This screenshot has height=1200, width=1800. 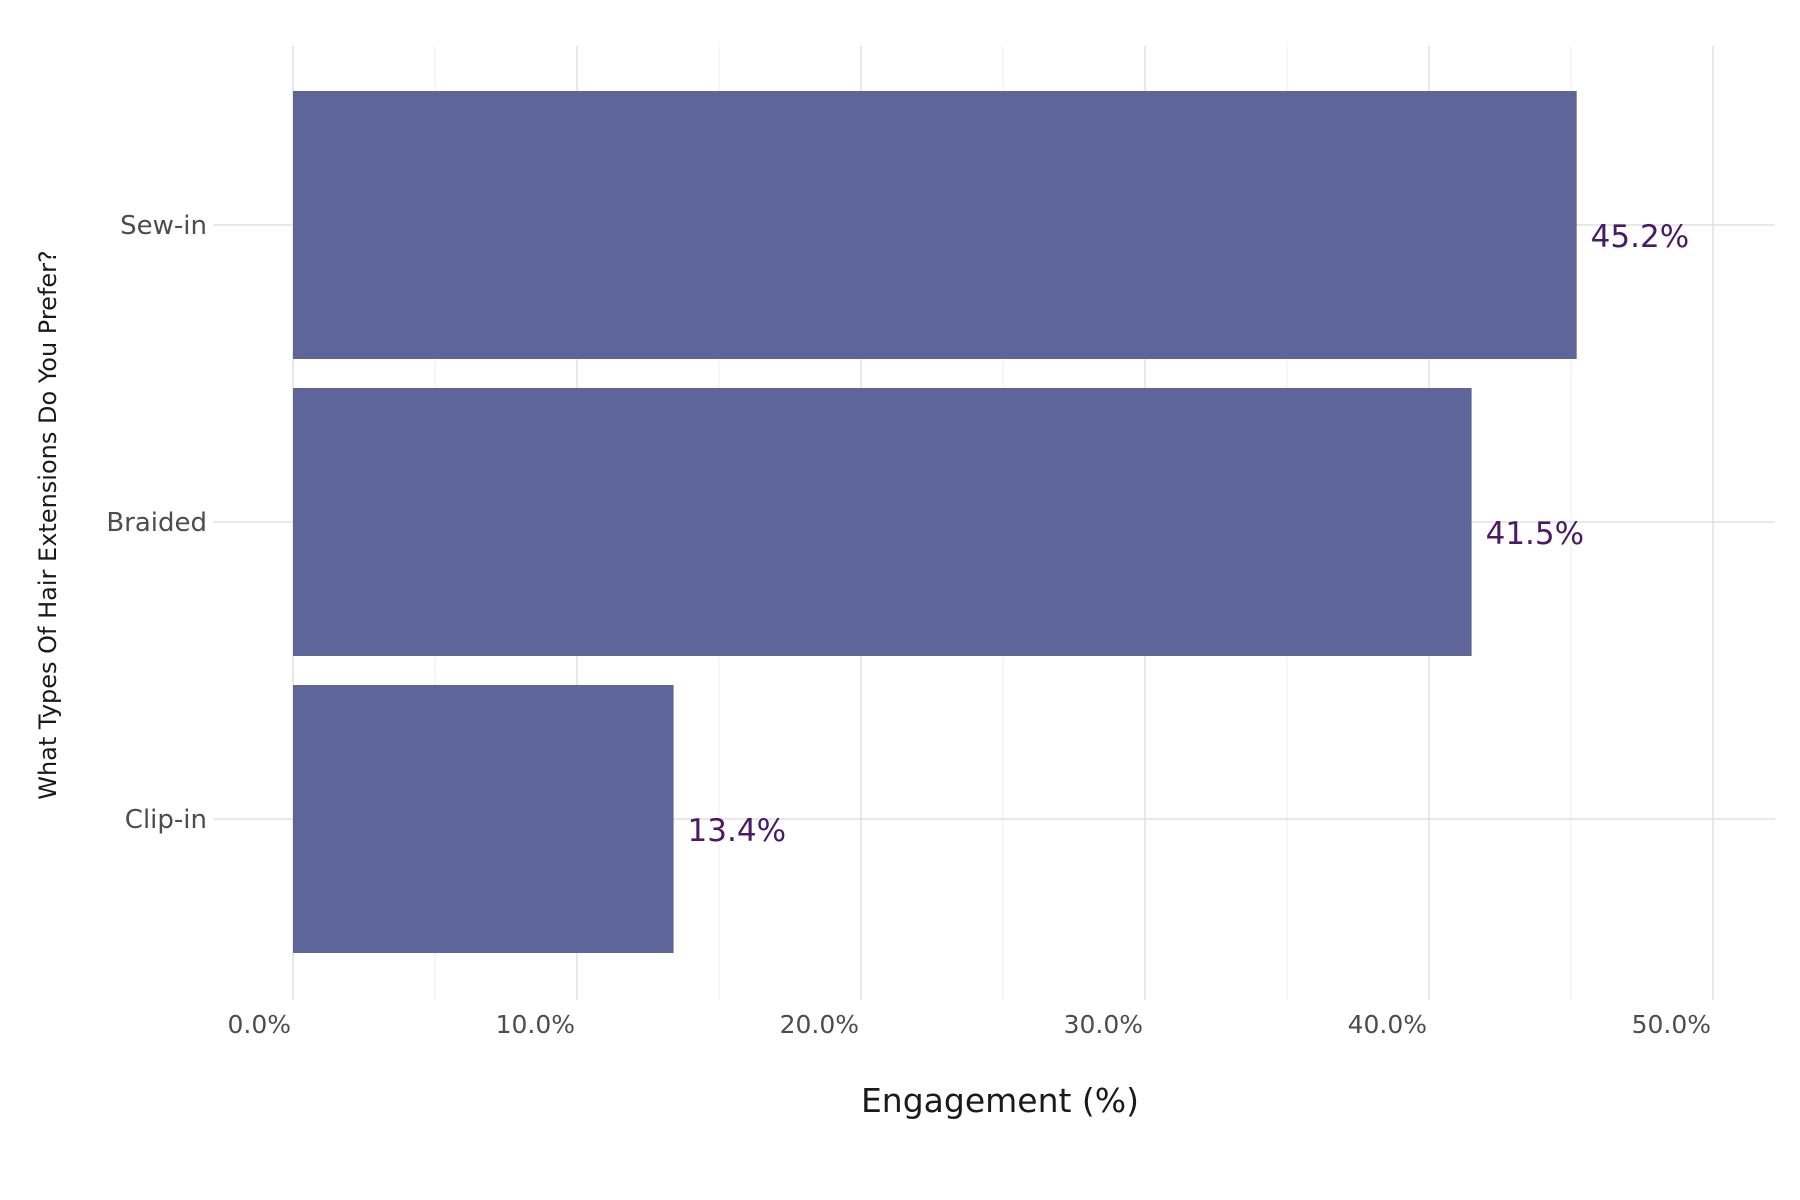 What do you see at coordinates (1535, 534) in the screenshot?
I see `data-label: 41.5%` at bounding box center [1535, 534].